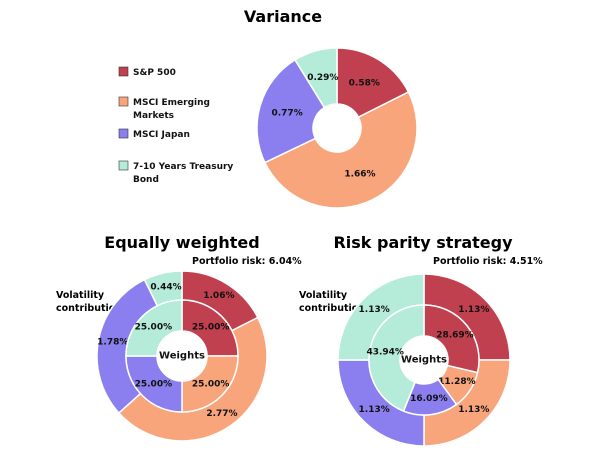  I want to click on variance-slice-emerging-markets, so click(340, 150).